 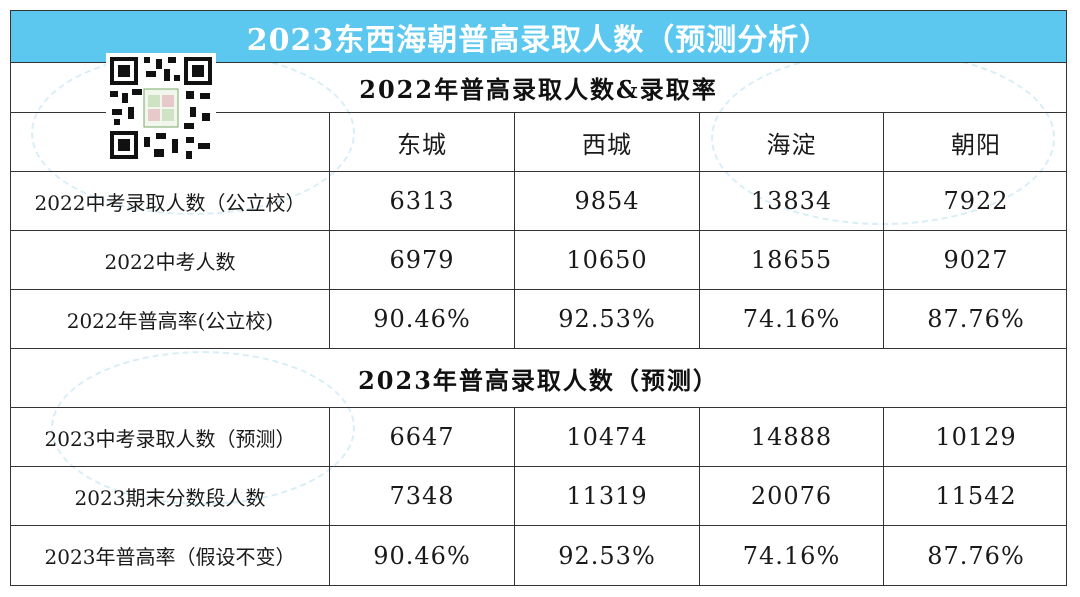 What do you see at coordinates (792, 201) in the screenshot?
I see `table-cell: 13834` at bounding box center [792, 201].